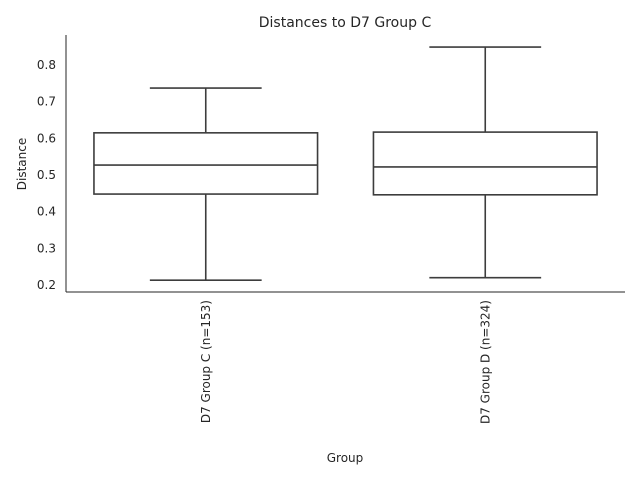  What do you see at coordinates (46, 65) in the screenshot?
I see `y-tick-label: 0.8` at bounding box center [46, 65].